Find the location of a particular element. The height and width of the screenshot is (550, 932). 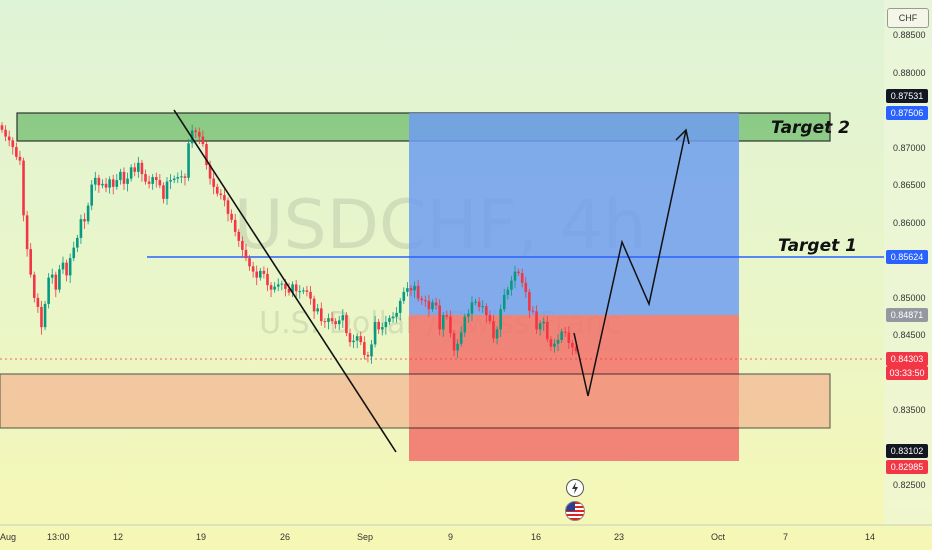

price-tag-entry: 0.84871 is located at coordinates (907, 315).